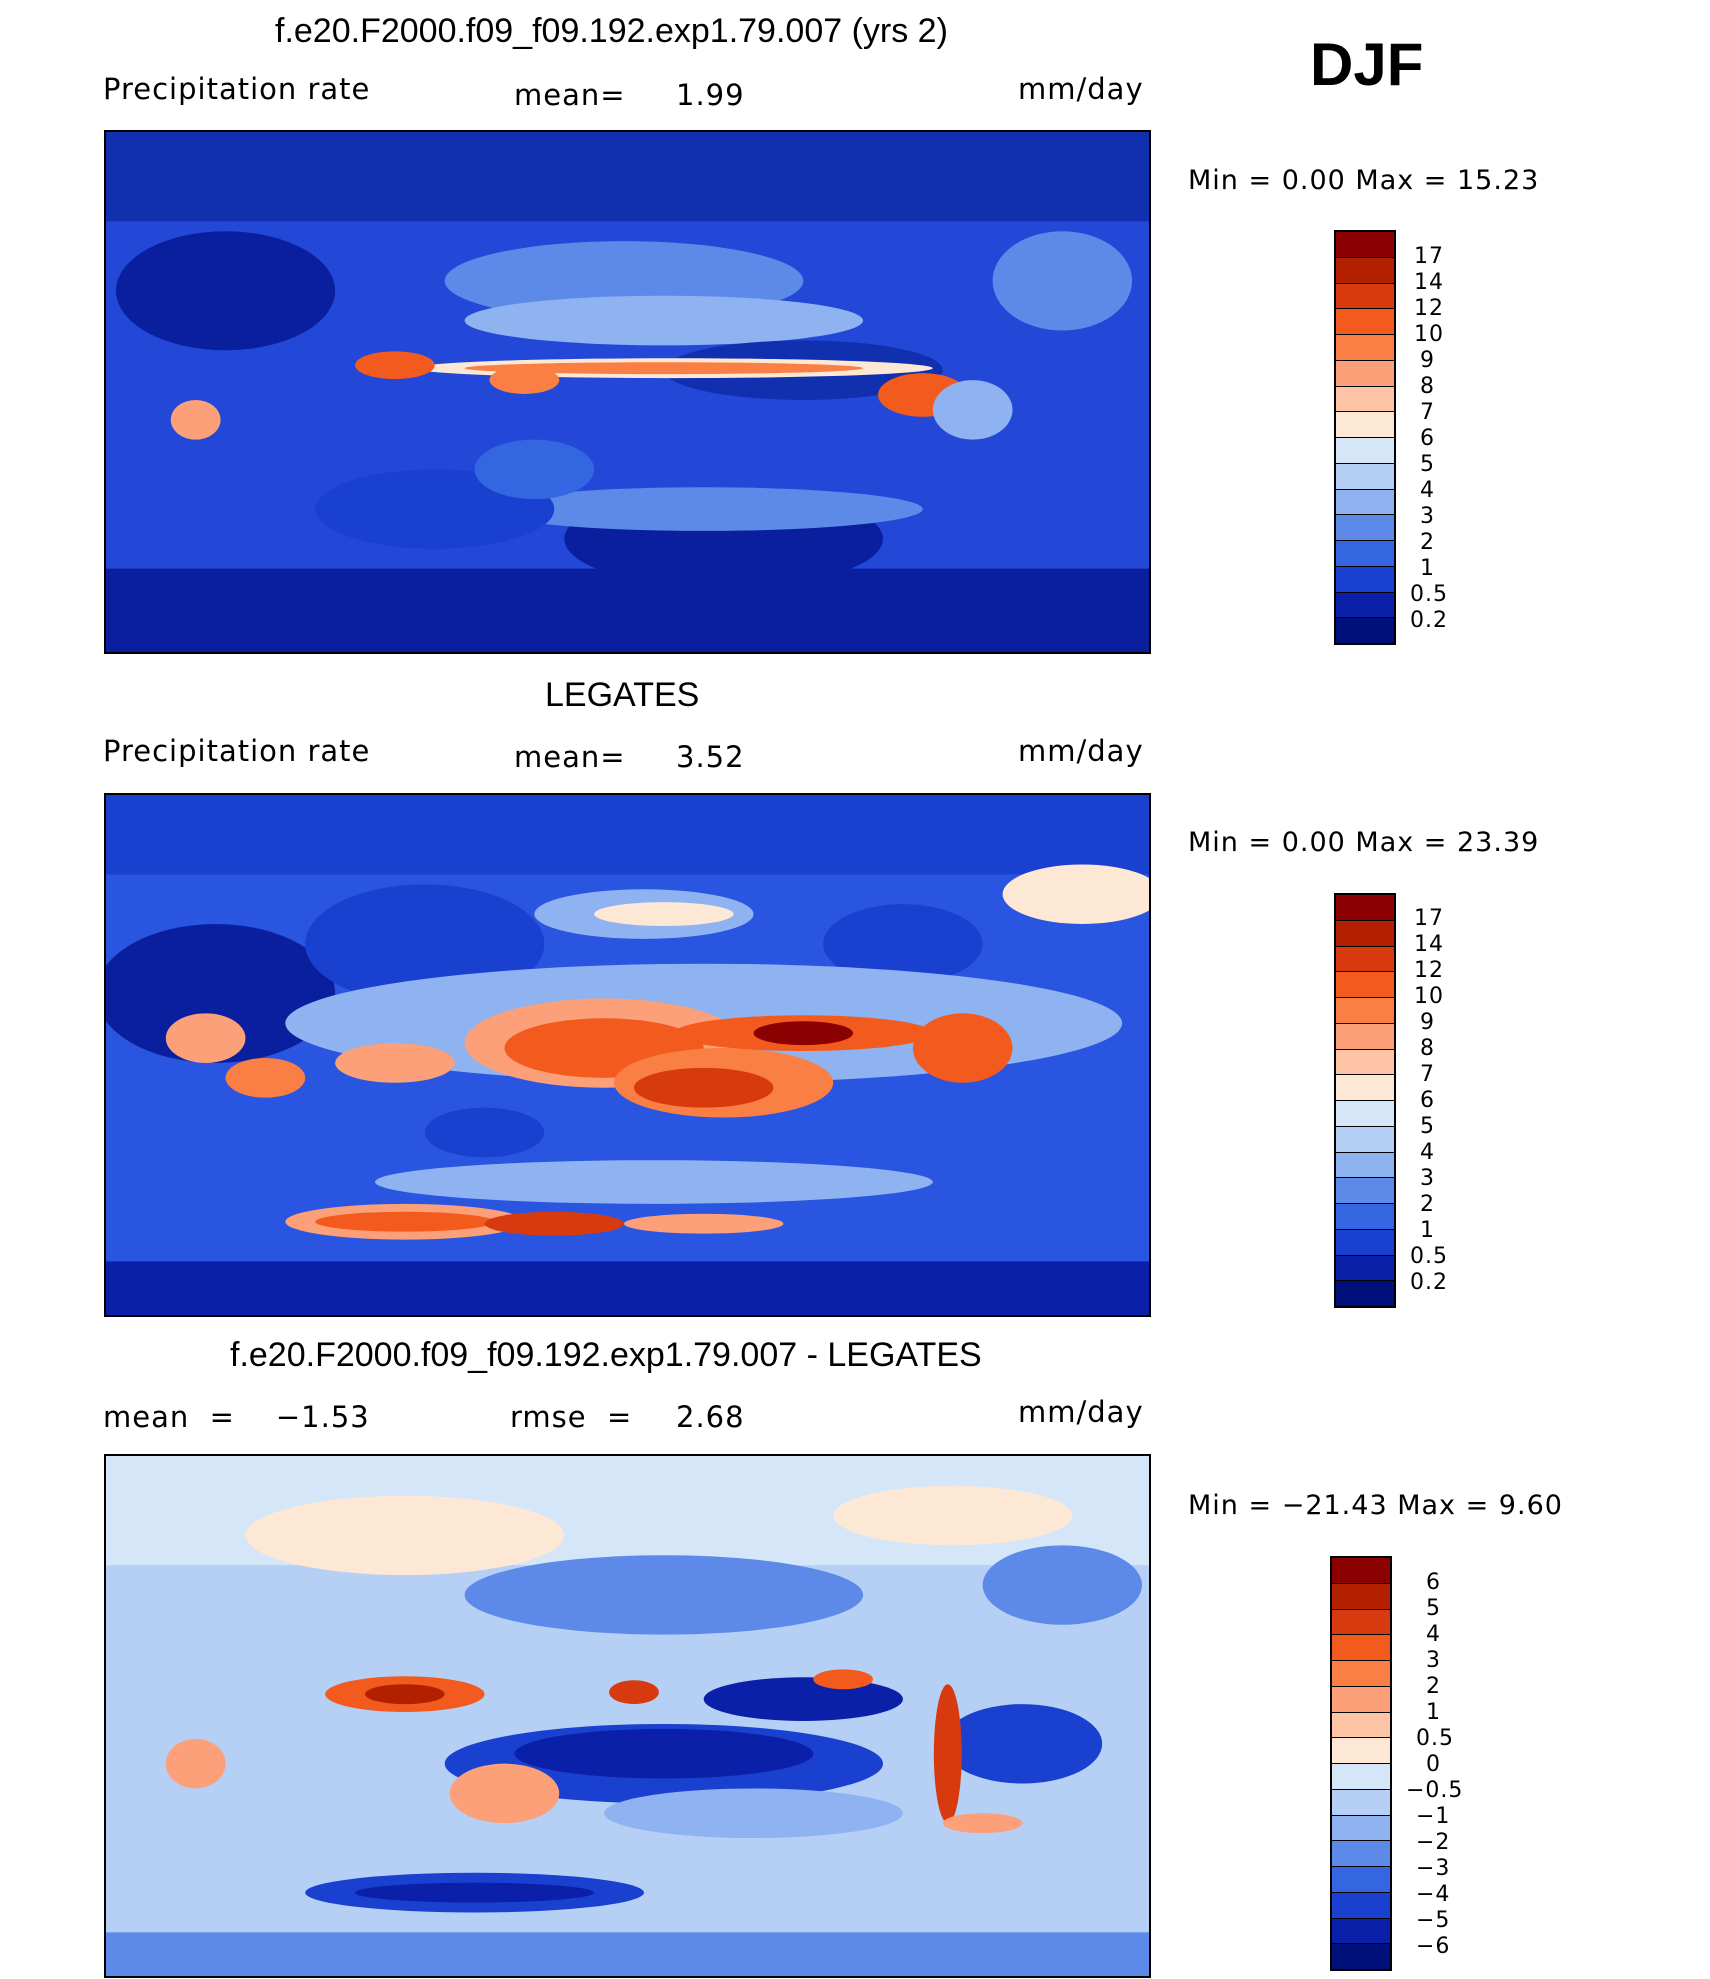 The height and width of the screenshot is (1979, 1710). What do you see at coordinates (570, 757) in the screenshot?
I see `panel-2-mean-label: mean=` at bounding box center [570, 757].